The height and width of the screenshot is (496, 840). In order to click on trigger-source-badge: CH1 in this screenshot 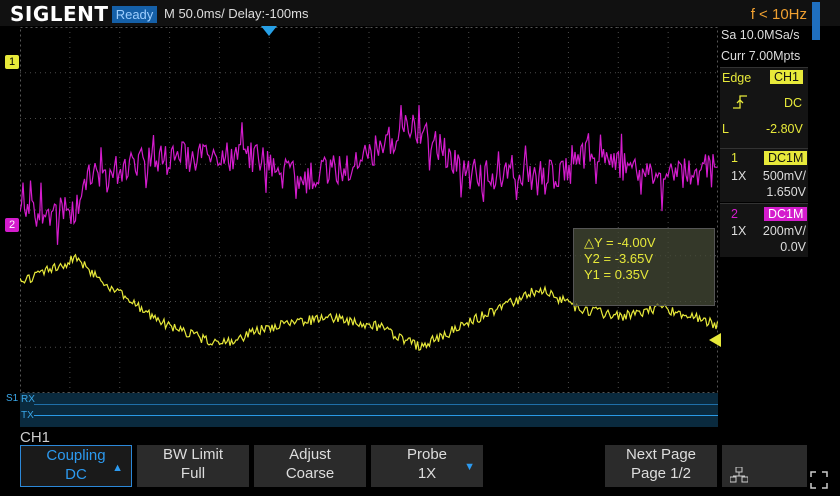, I will do `click(787, 77)`.